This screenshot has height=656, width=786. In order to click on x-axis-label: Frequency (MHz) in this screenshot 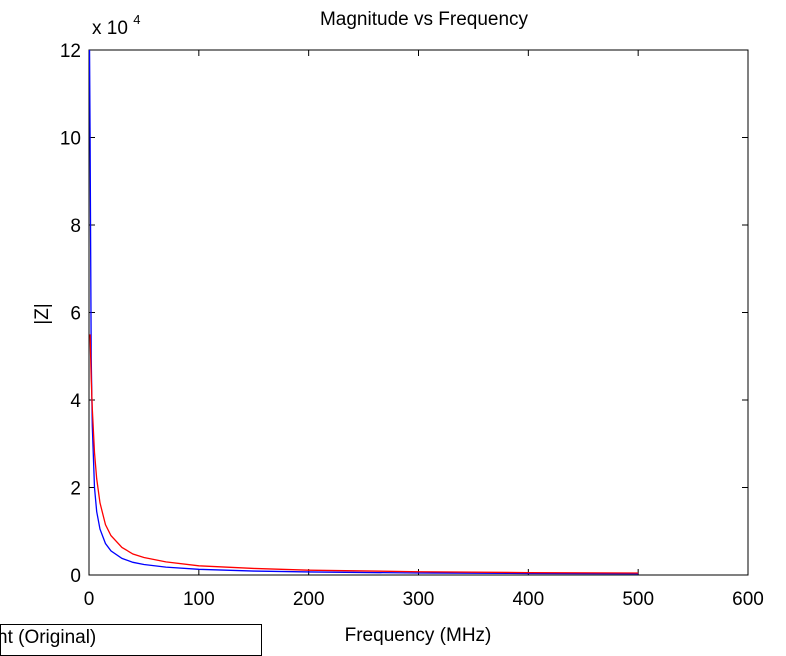, I will do `click(418, 635)`.